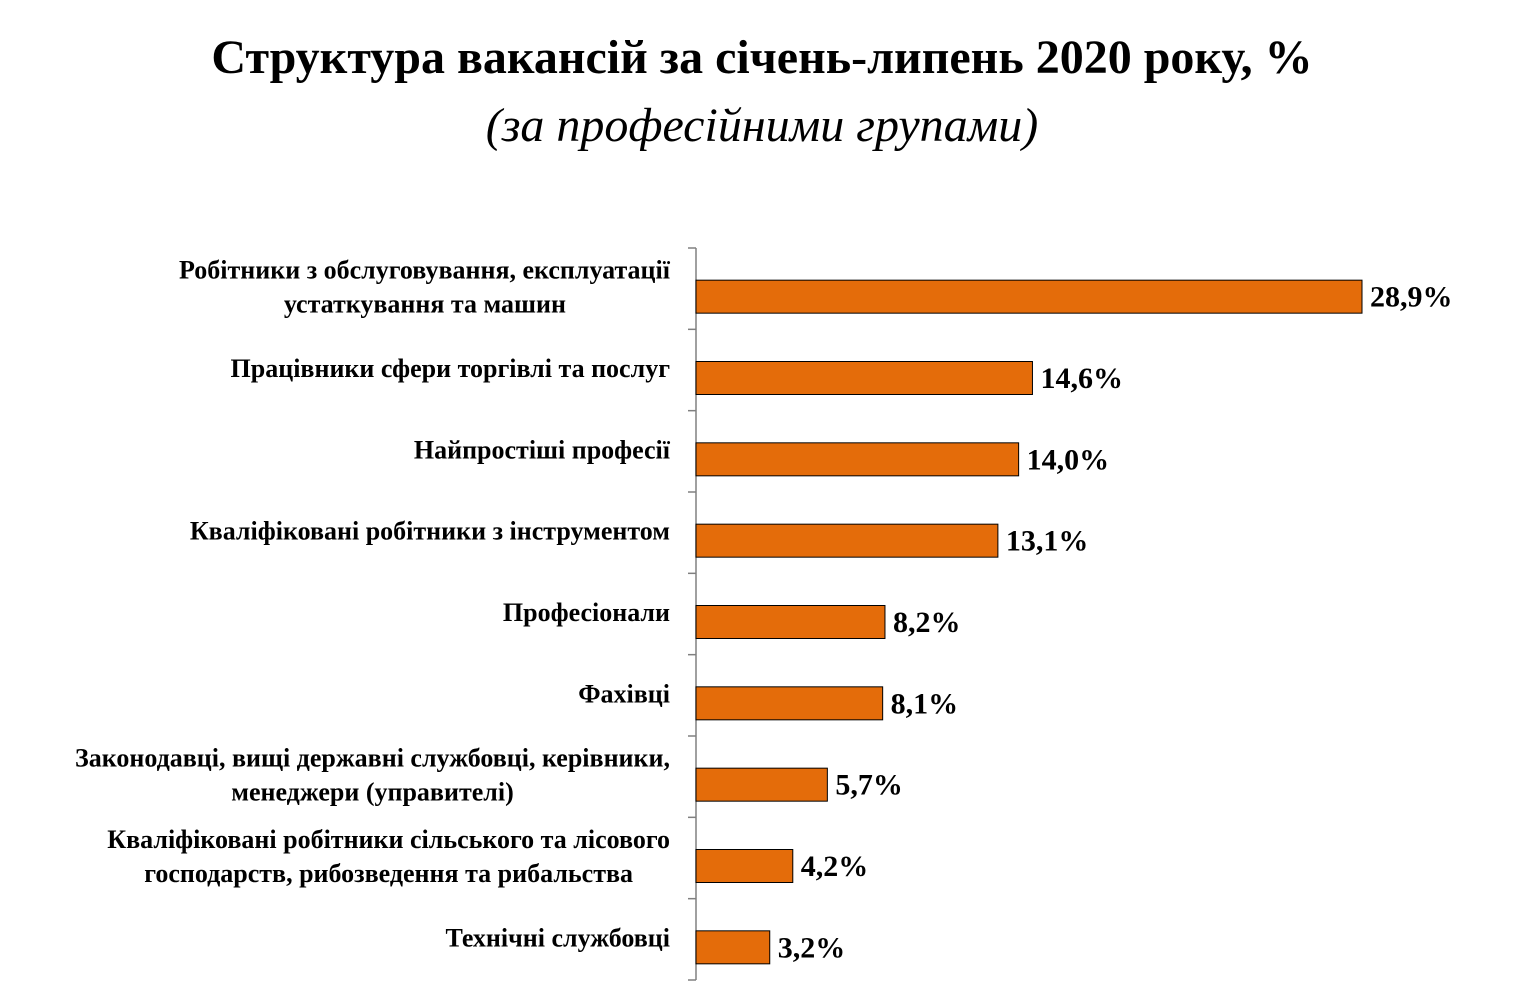  Describe the element at coordinates (812, 947) in the screenshot. I see `data-label: 3,2%` at that location.